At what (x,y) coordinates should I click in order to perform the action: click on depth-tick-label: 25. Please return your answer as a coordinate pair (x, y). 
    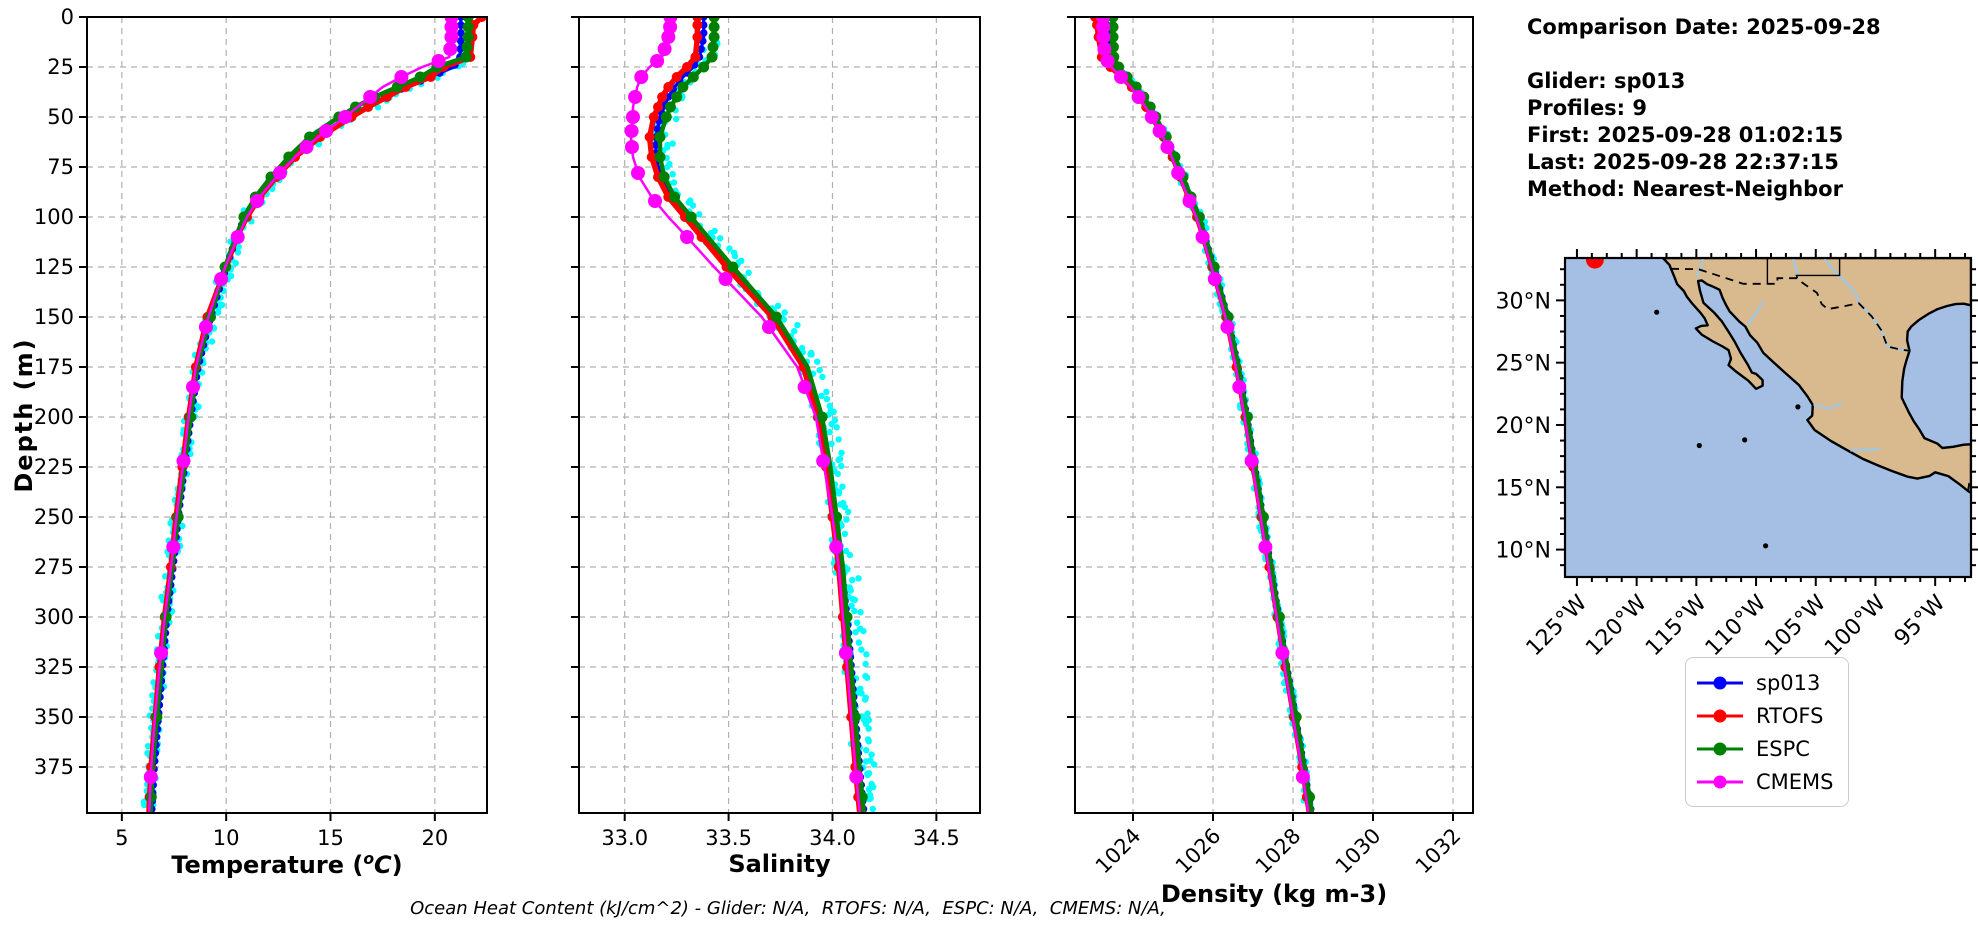
    Looking at the image, I should click on (60, 67).